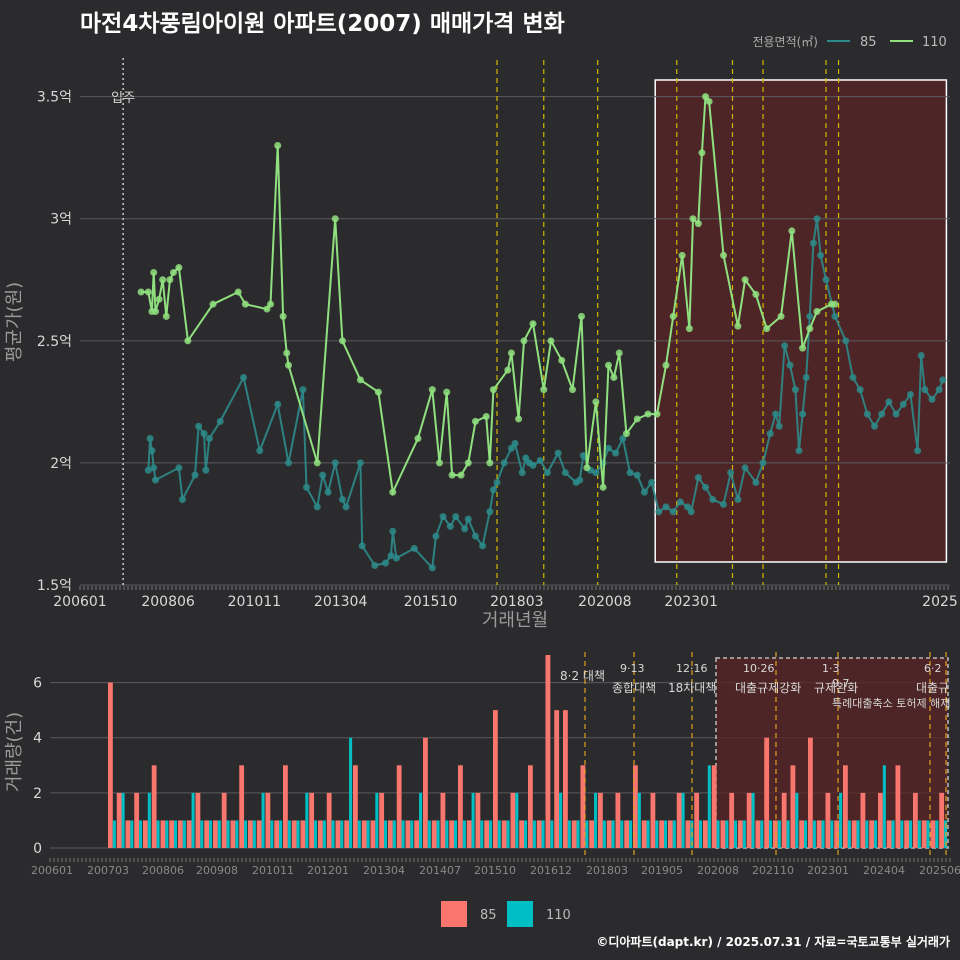 This screenshot has height=960, width=960. Describe the element at coordinates (37, 684) in the screenshot. I see `vol-y-tick-label: 6` at that location.